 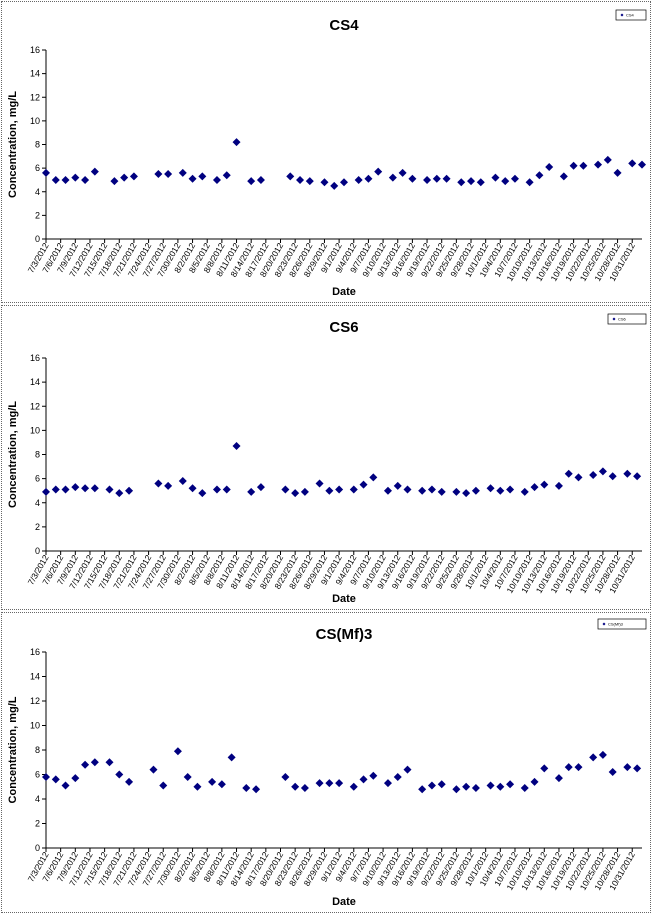 What do you see at coordinates (622, 319) in the screenshot?
I see `legend-label: CS6` at bounding box center [622, 319].